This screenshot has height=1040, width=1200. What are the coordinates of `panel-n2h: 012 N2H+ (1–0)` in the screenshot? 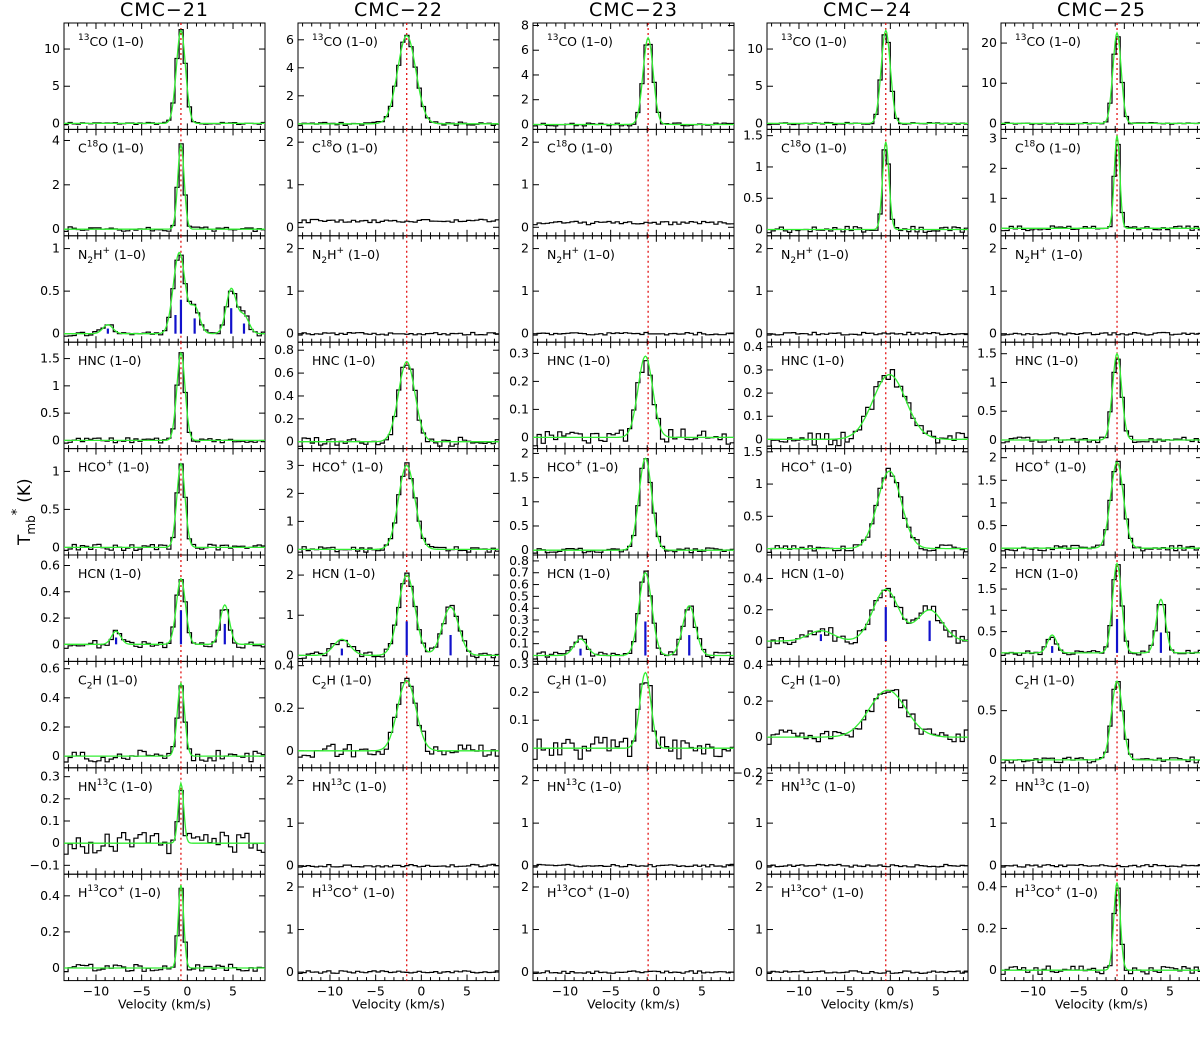 It's located at (862, 289).